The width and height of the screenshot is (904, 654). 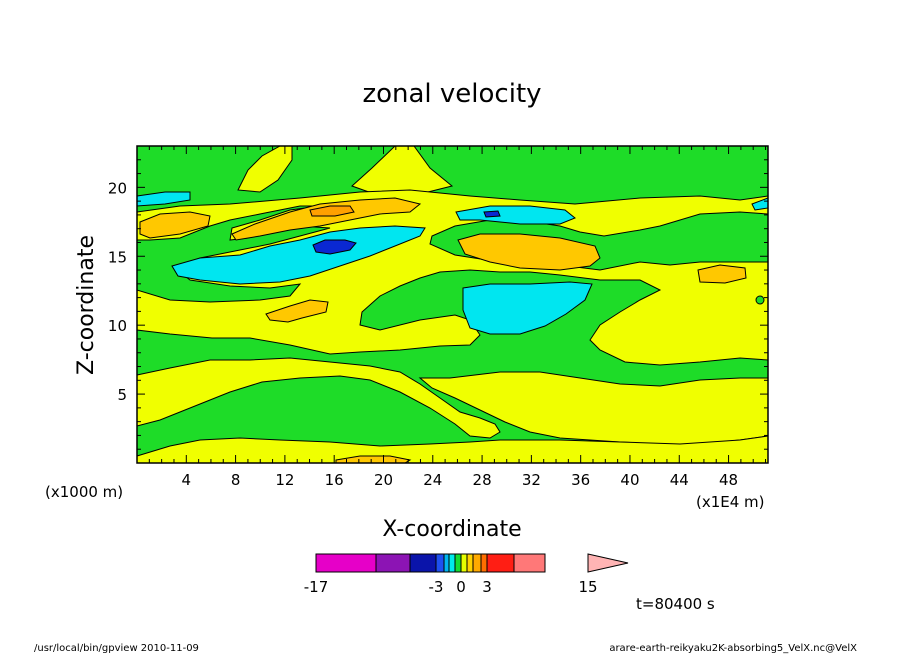 I want to click on x-tick-label: 28, so click(x=482, y=480).